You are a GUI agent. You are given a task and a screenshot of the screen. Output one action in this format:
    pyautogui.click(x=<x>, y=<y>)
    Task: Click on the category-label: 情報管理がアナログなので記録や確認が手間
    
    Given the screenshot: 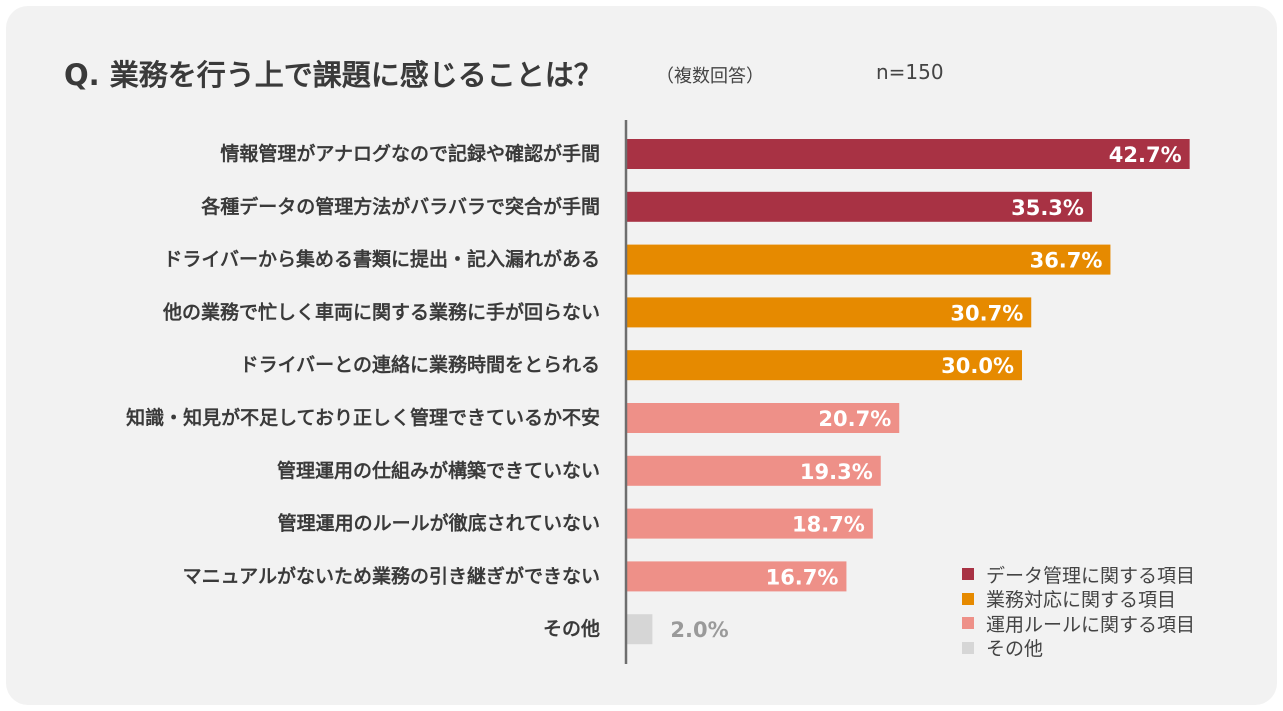 What is the action you would take?
    pyautogui.click(x=410, y=153)
    